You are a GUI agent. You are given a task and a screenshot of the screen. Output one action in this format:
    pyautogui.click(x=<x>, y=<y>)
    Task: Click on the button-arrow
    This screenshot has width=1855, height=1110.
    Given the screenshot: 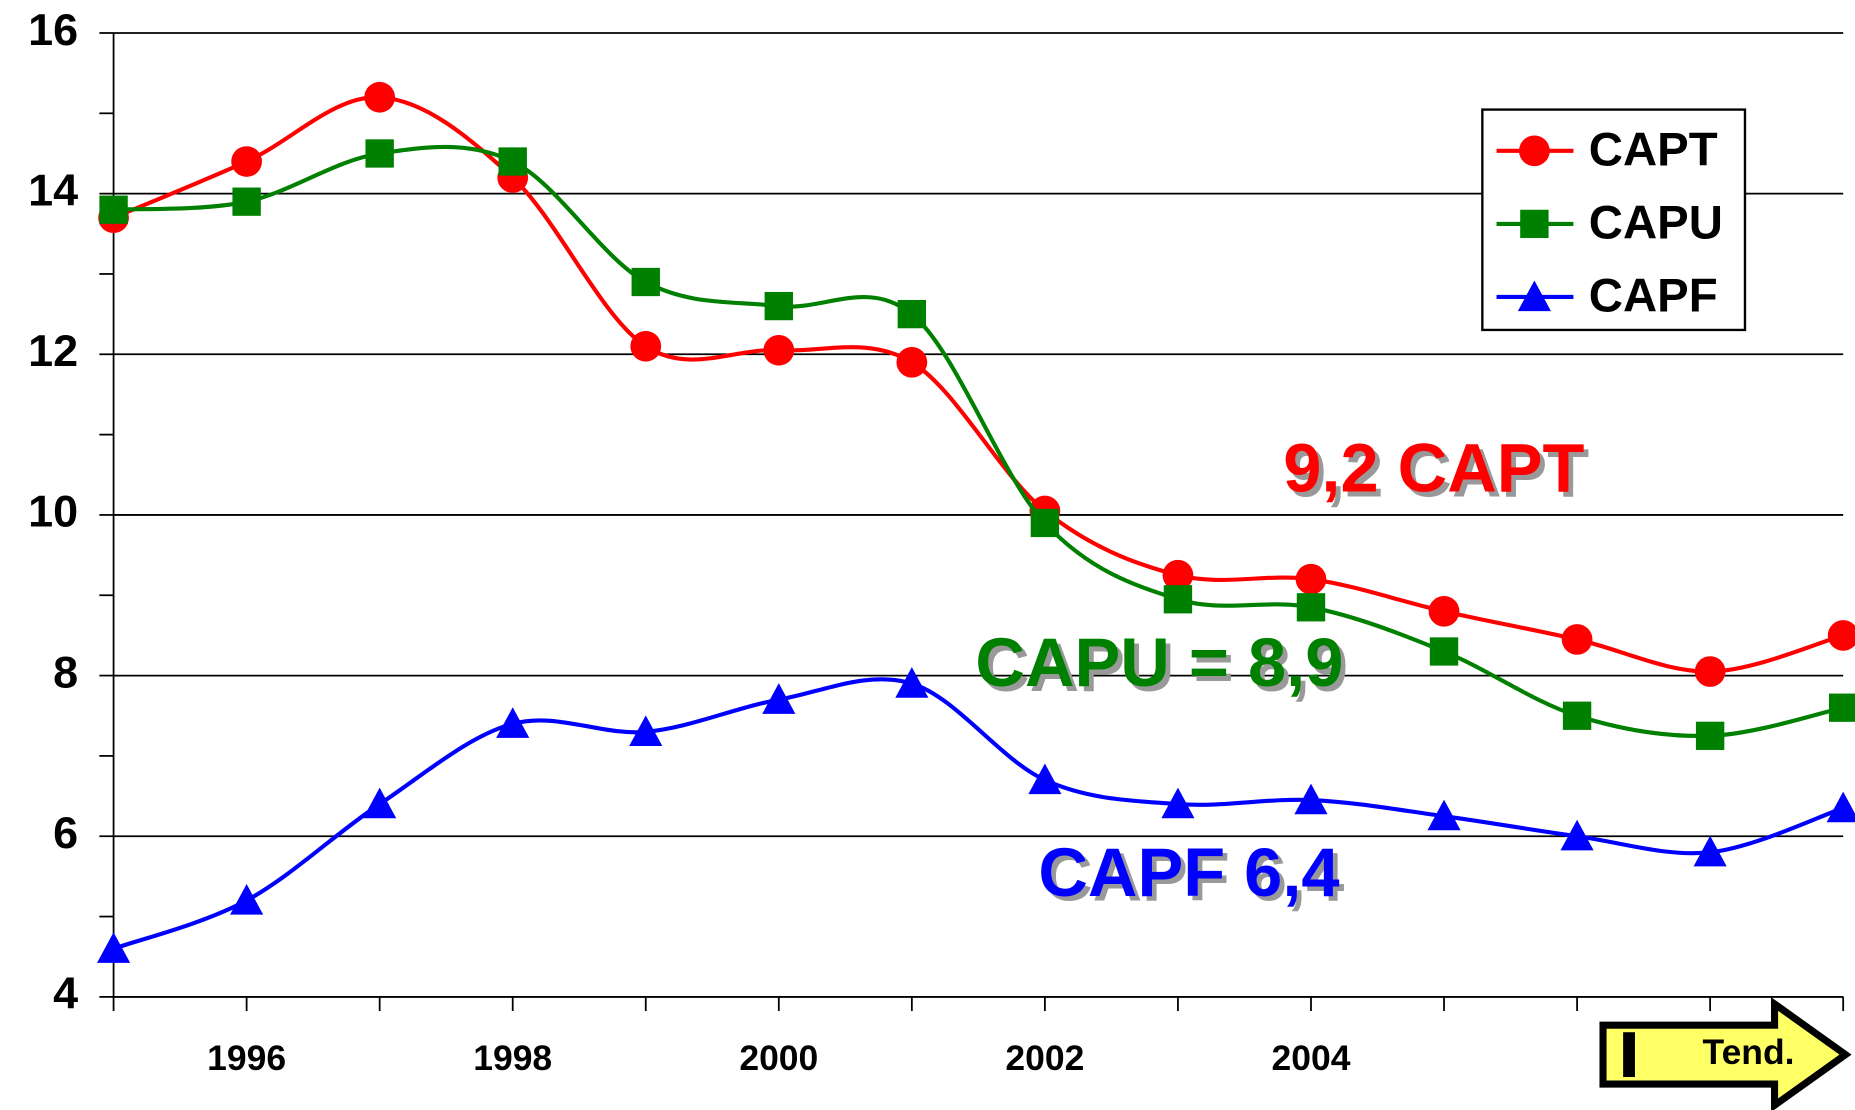 What is the action you would take?
    pyautogui.click(x=1725, y=1053)
    